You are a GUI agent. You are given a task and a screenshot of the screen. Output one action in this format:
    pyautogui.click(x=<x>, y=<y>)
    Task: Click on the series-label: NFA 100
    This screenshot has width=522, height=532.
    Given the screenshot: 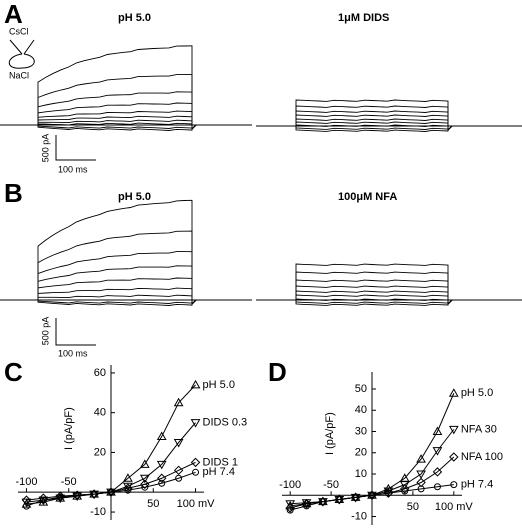 What is the action you would take?
    pyautogui.click(x=482, y=457)
    